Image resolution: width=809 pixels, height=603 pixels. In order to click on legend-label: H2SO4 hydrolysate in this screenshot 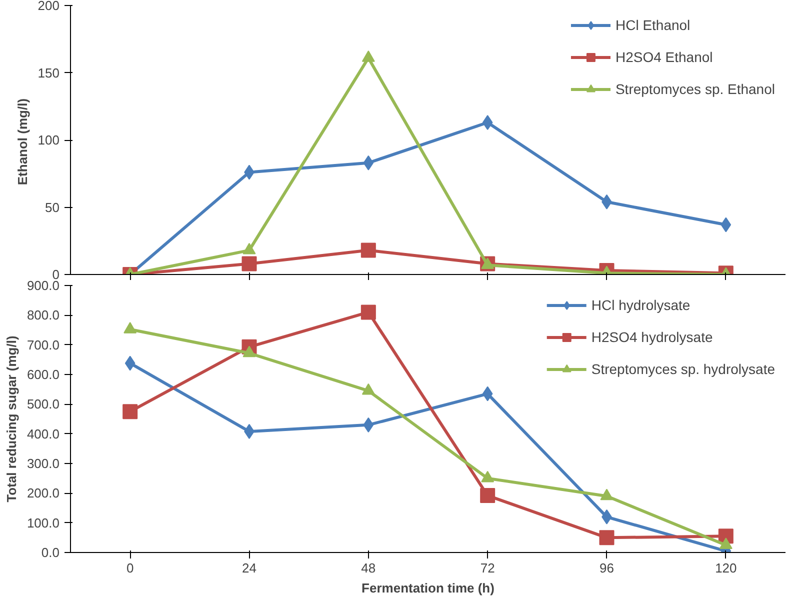, I will do `click(652, 337)`.